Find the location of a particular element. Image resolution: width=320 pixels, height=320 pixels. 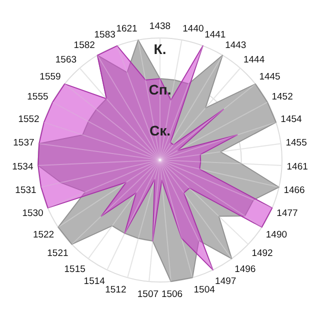

spoke-label: 1492 is located at coordinates (262, 254).